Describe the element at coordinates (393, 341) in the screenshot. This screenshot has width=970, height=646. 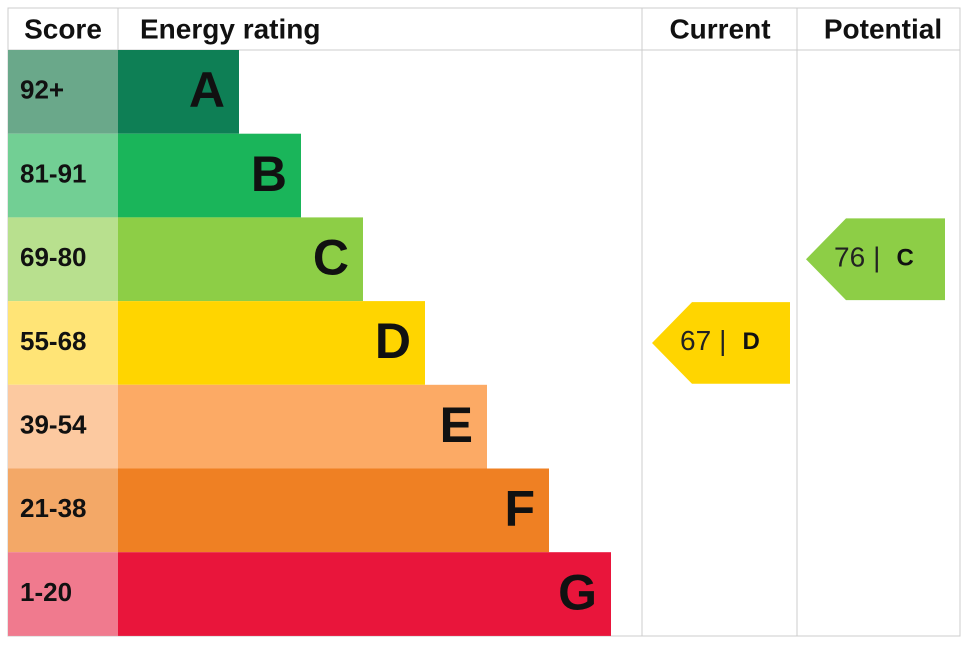
I see `band-letter: D` at that location.